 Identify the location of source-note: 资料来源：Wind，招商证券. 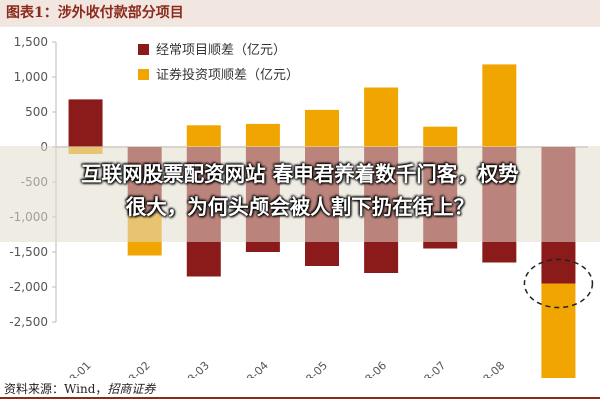
(79, 388).